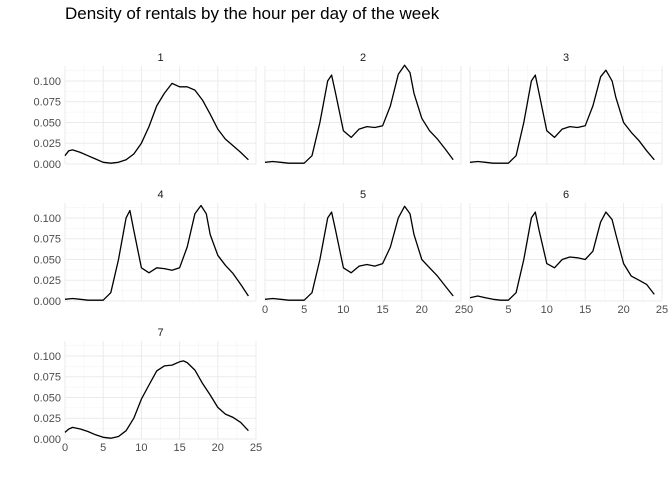  What do you see at coordinates (160, 333) in the screenshot?
I see `facet-strip-label: 7` at bounding box center [160, 333].